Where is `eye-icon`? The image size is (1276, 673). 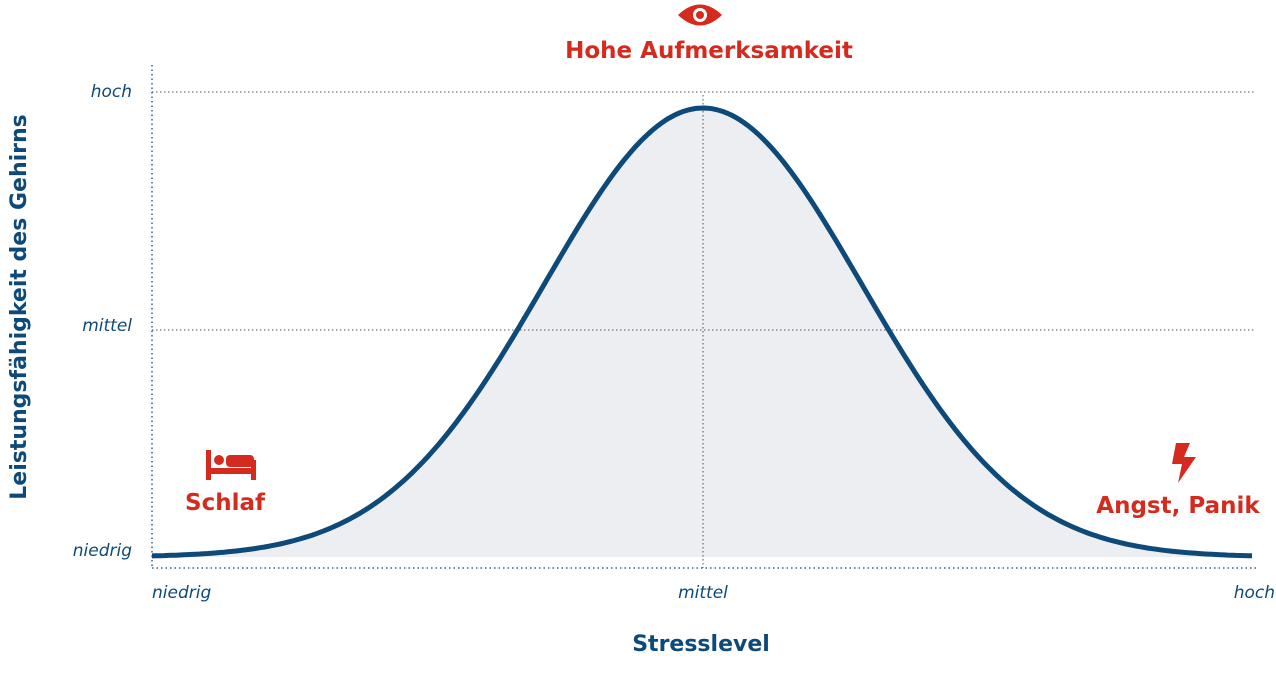 eye-icon is located at coordinates (700, 15).